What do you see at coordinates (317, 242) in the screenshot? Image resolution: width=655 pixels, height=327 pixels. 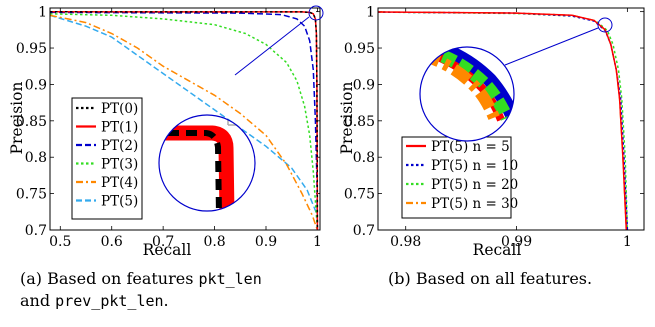 I see `chart-a-xtick-label: 1` at bounding box center [317, 242].